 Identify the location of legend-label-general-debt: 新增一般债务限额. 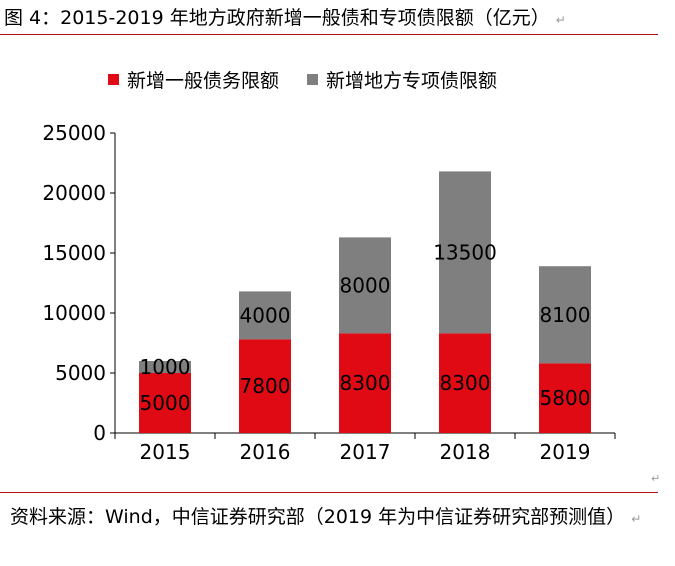
(203, 81).